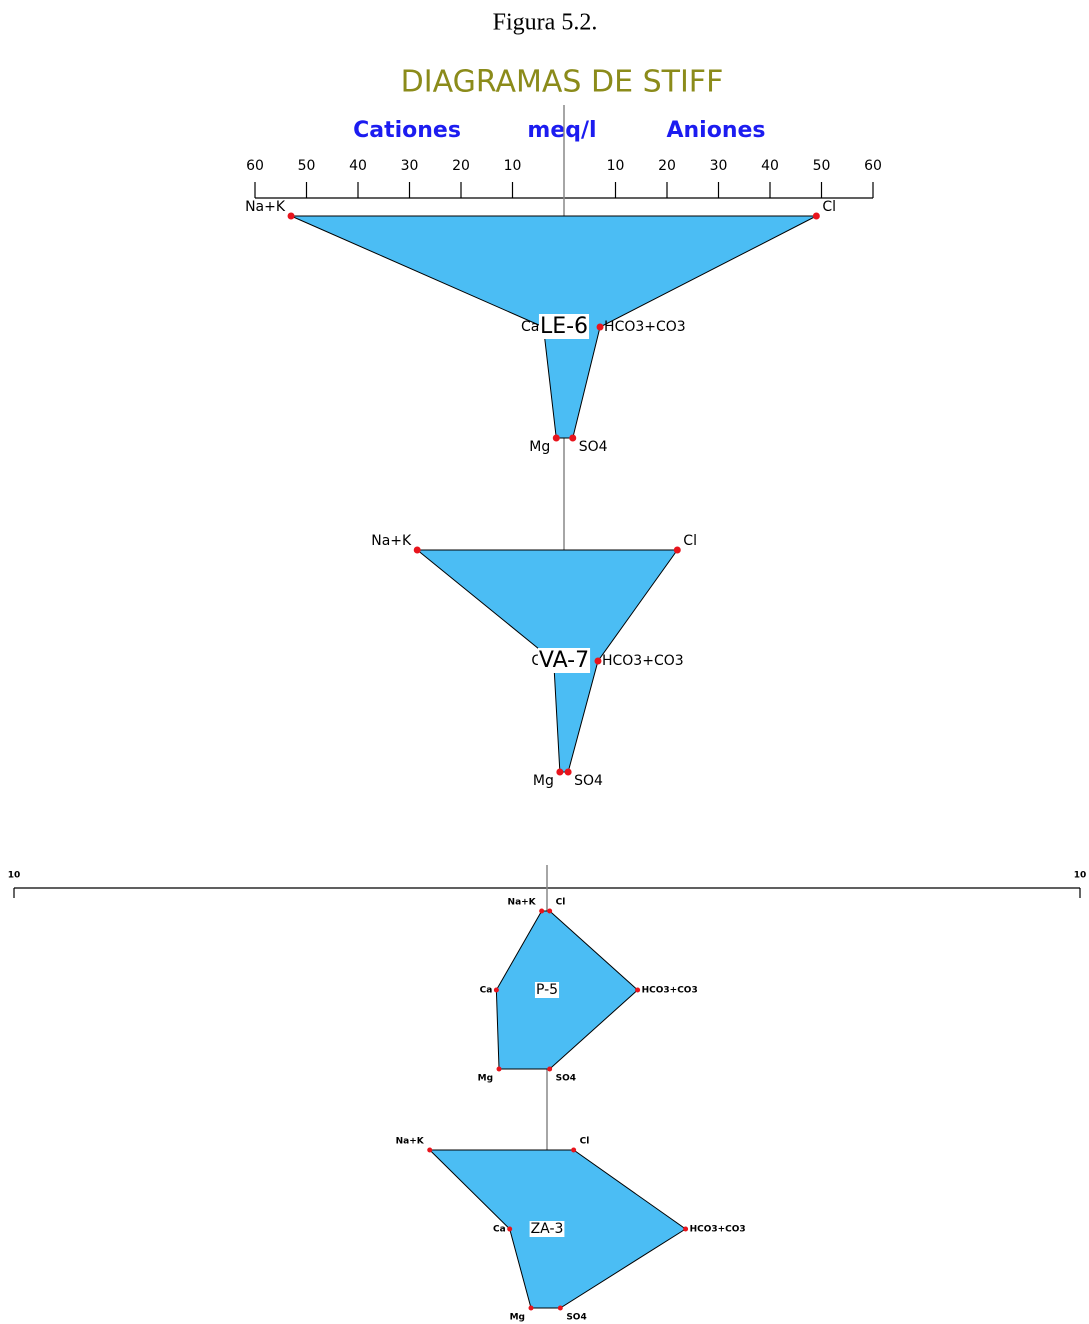 Image resolution: width=1089 pixels, height=1324 pixels. What do you see at coordinates (545, 23) in the screenshot?
I see `caption: Figura 5.2.` at bounding box center [545, 23].